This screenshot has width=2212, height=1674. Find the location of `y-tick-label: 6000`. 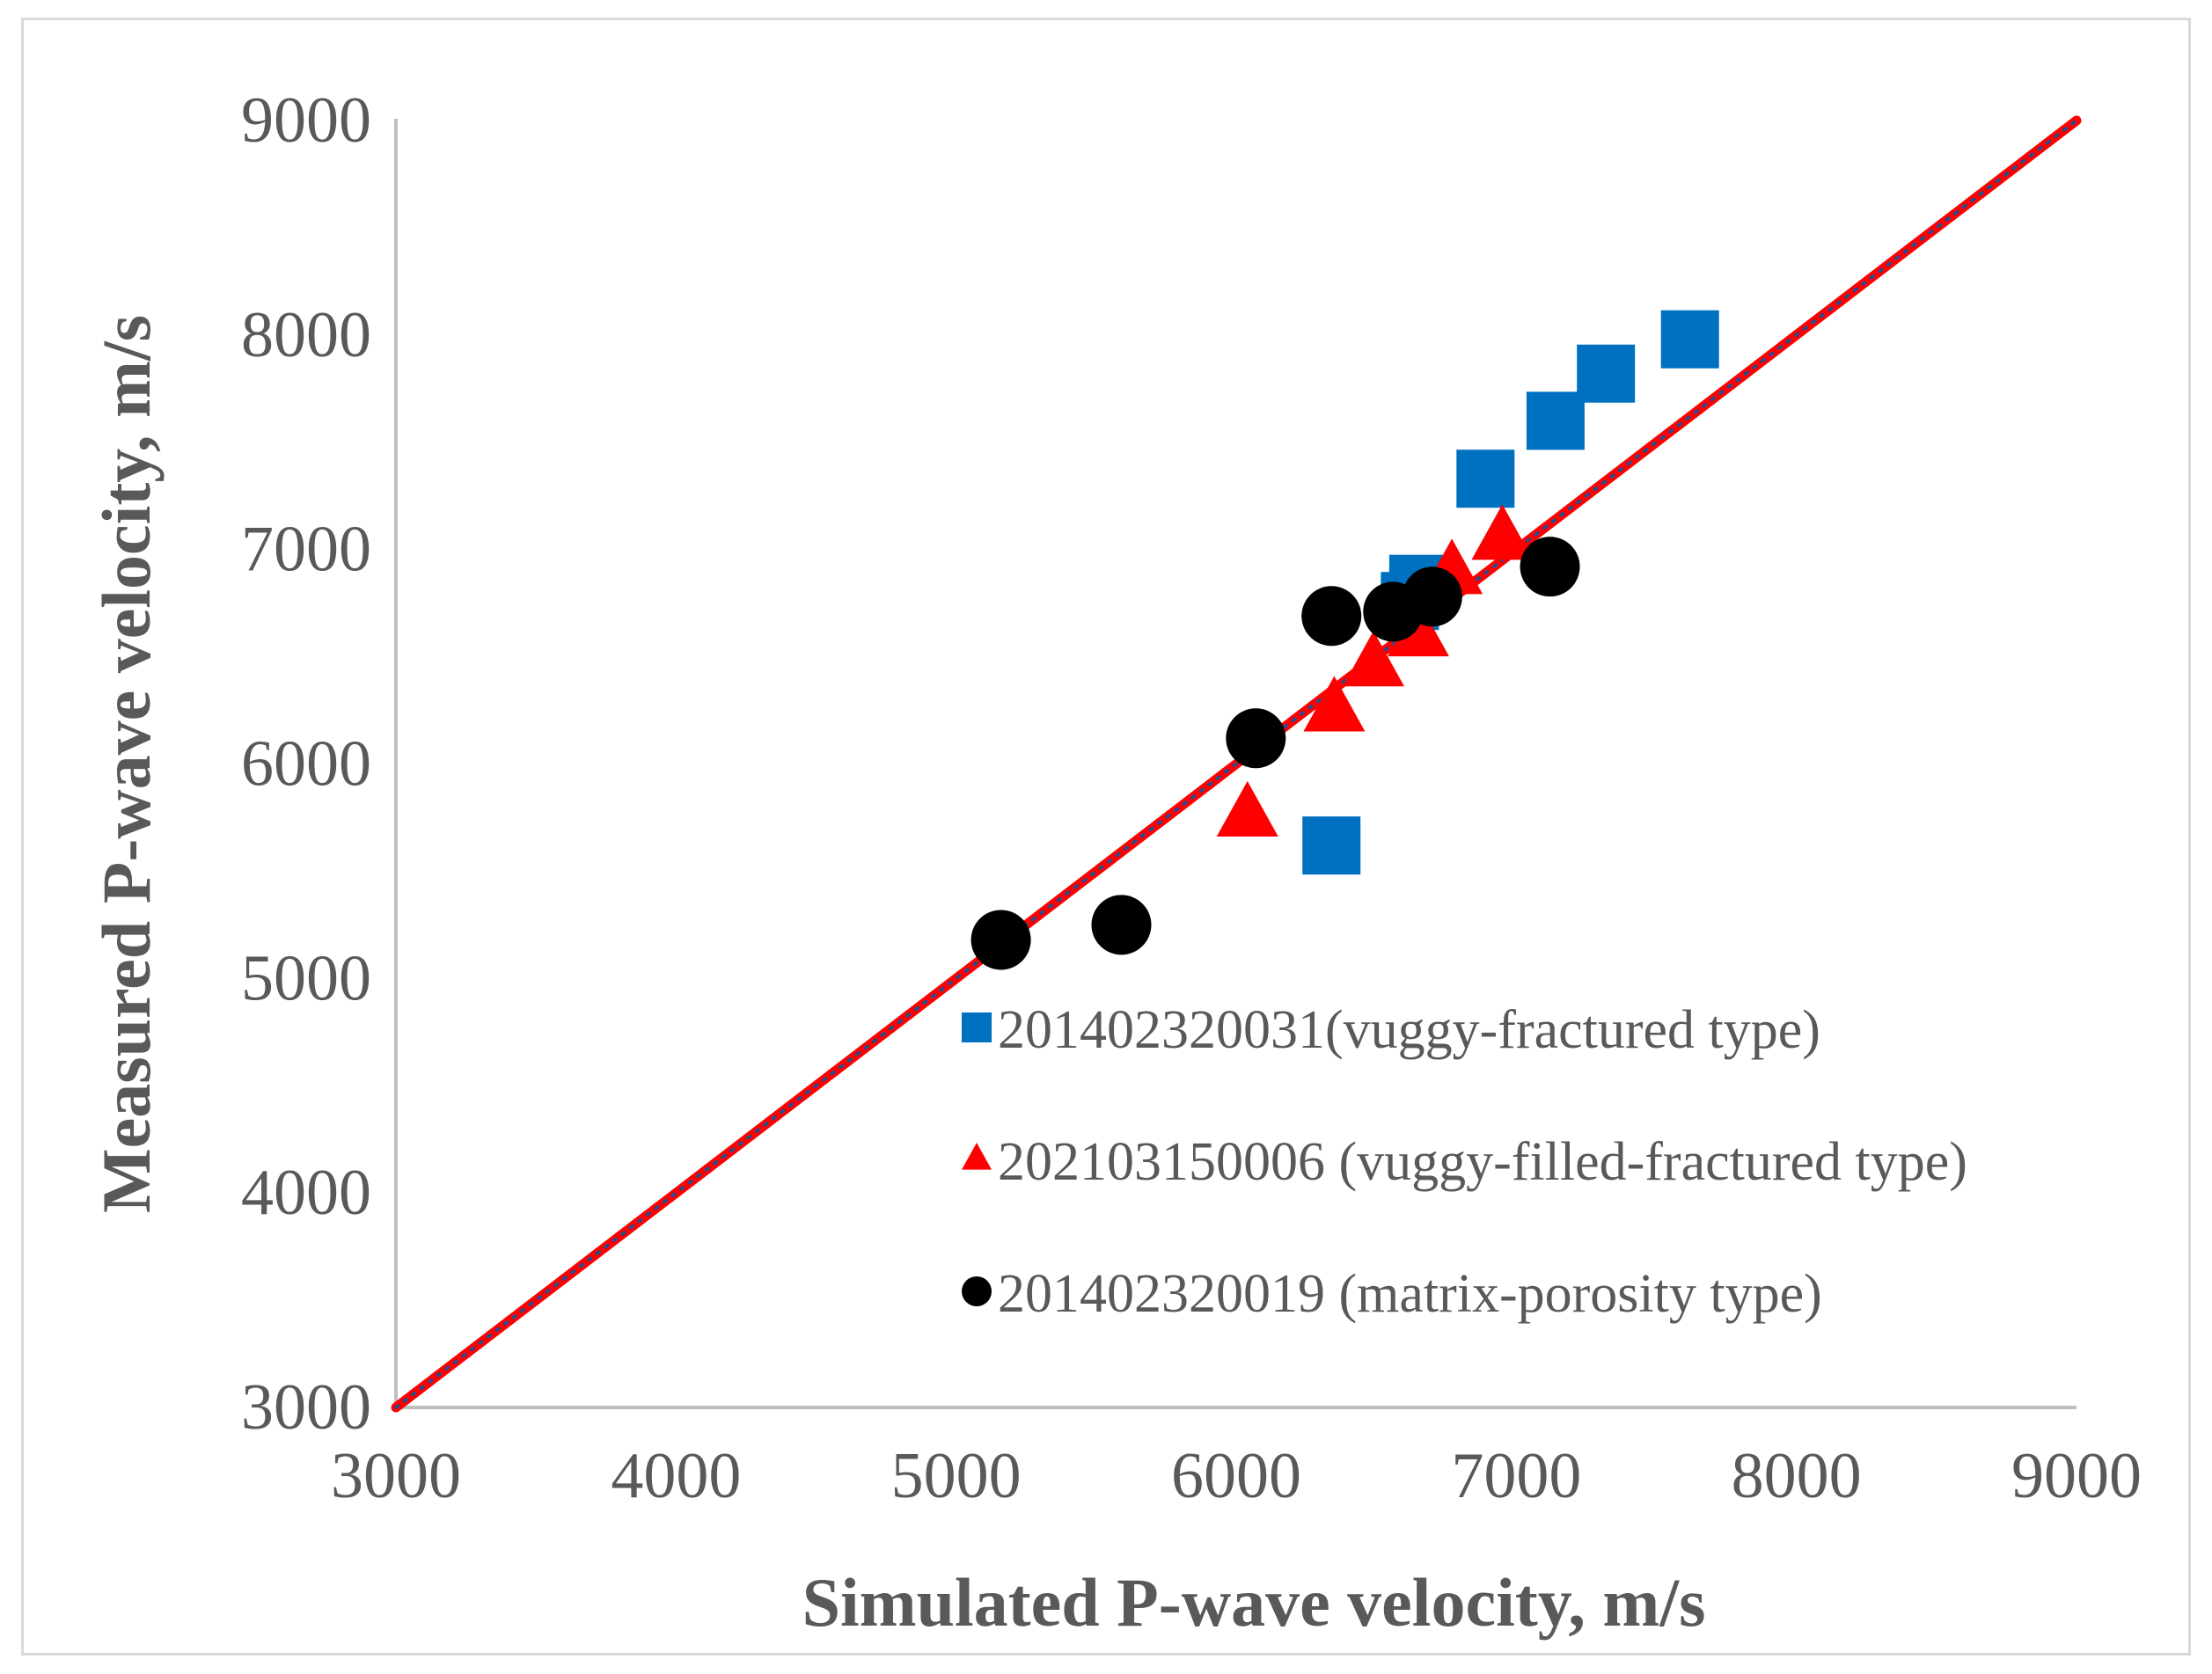

y-tick-label: 6000 is located at coordinates (306, 764).